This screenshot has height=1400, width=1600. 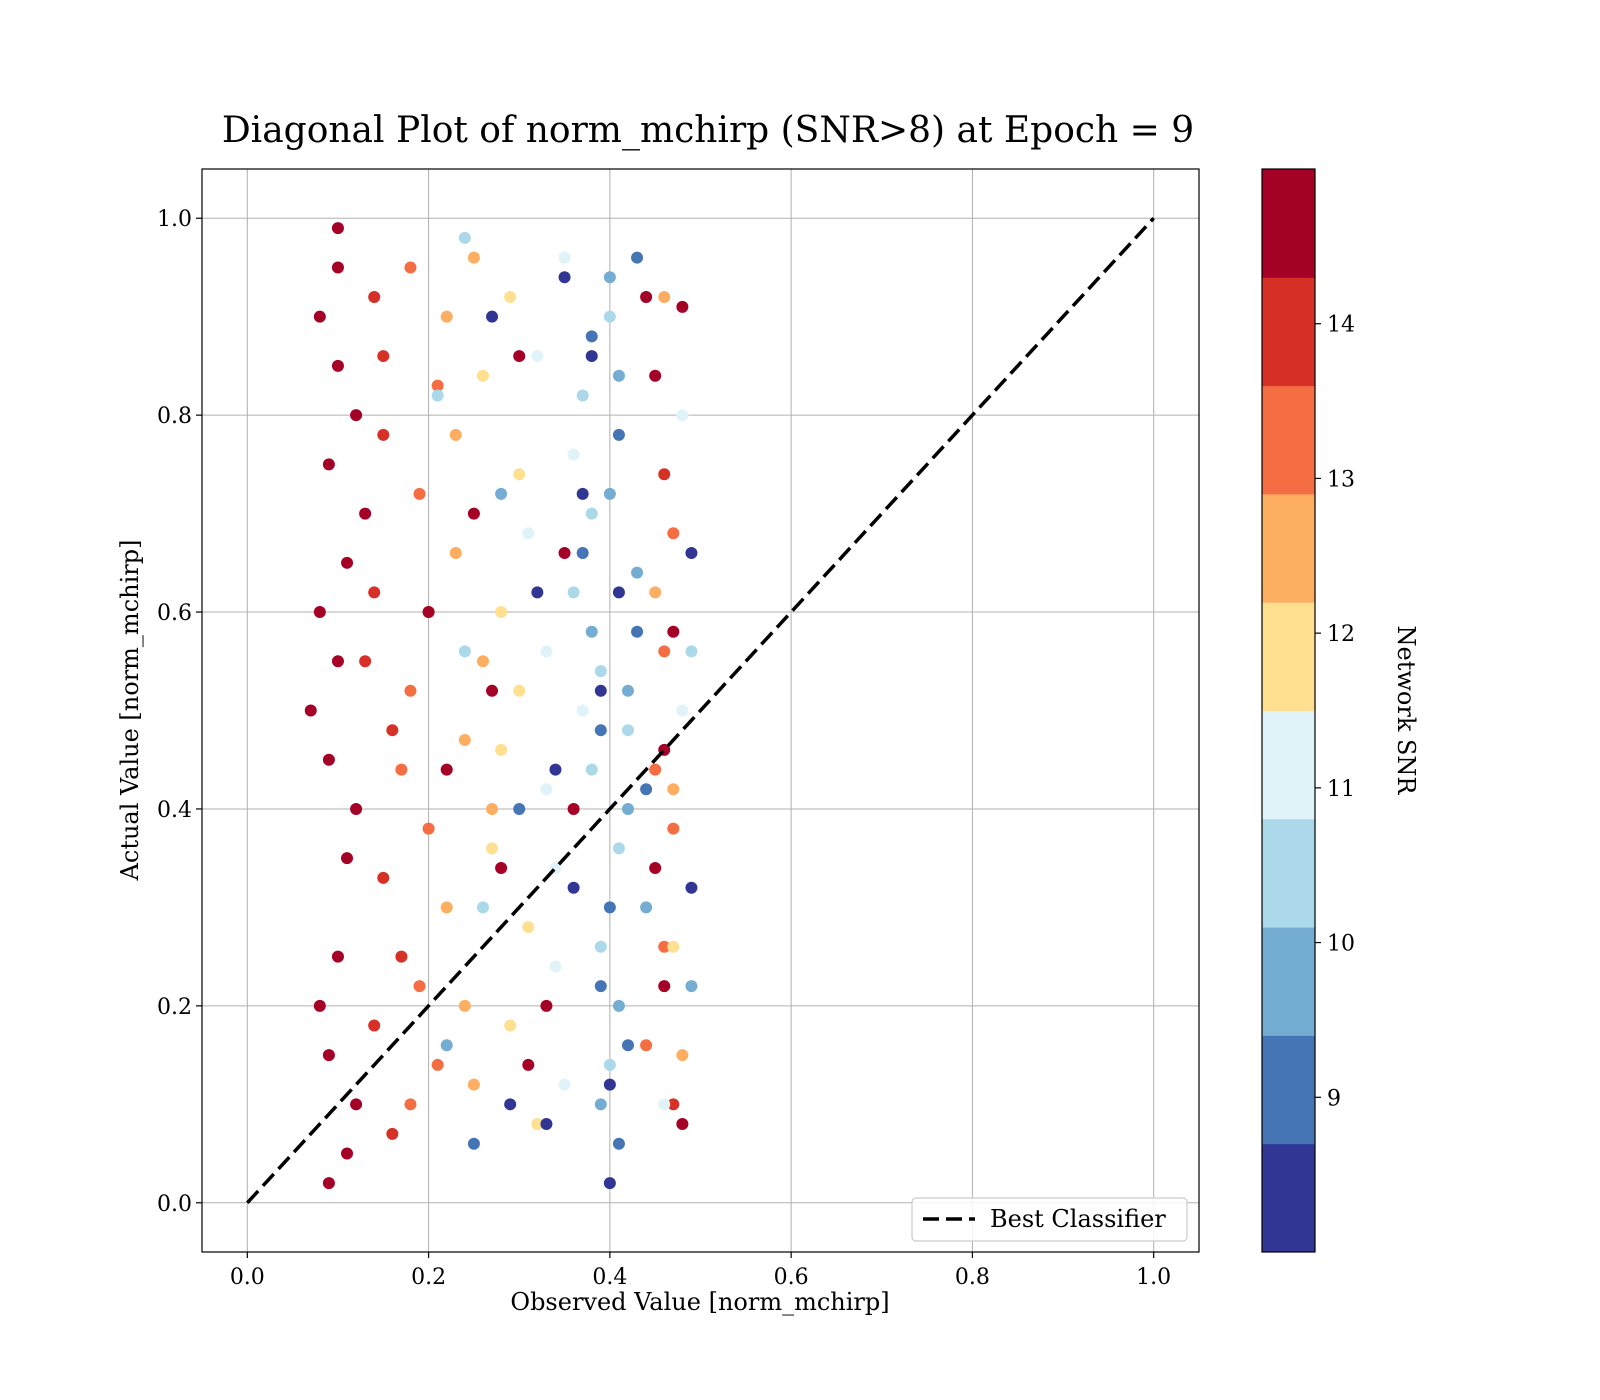 What do you see at coordinates (247, 1277) in the screenshot?
I see `x-tick-label: 0.0` at bounding box center [247, 1277].